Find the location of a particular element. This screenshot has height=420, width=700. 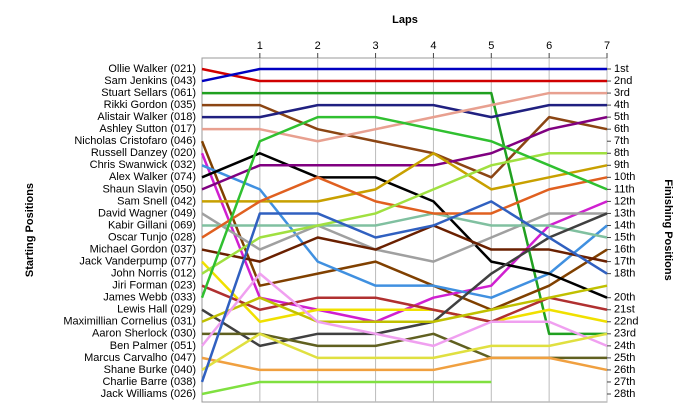

chart-title: Laps is located at coordinates (405, 20).